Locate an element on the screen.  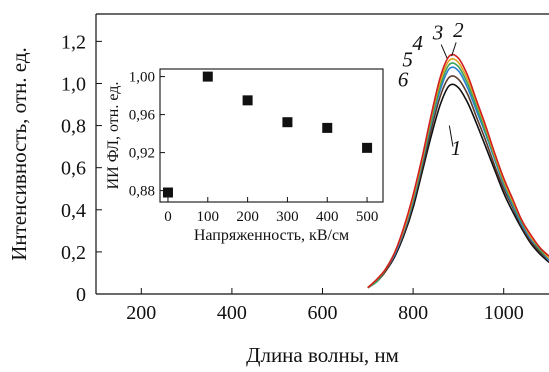
curve-label-1: 1 is located at coordinates (456, 148).